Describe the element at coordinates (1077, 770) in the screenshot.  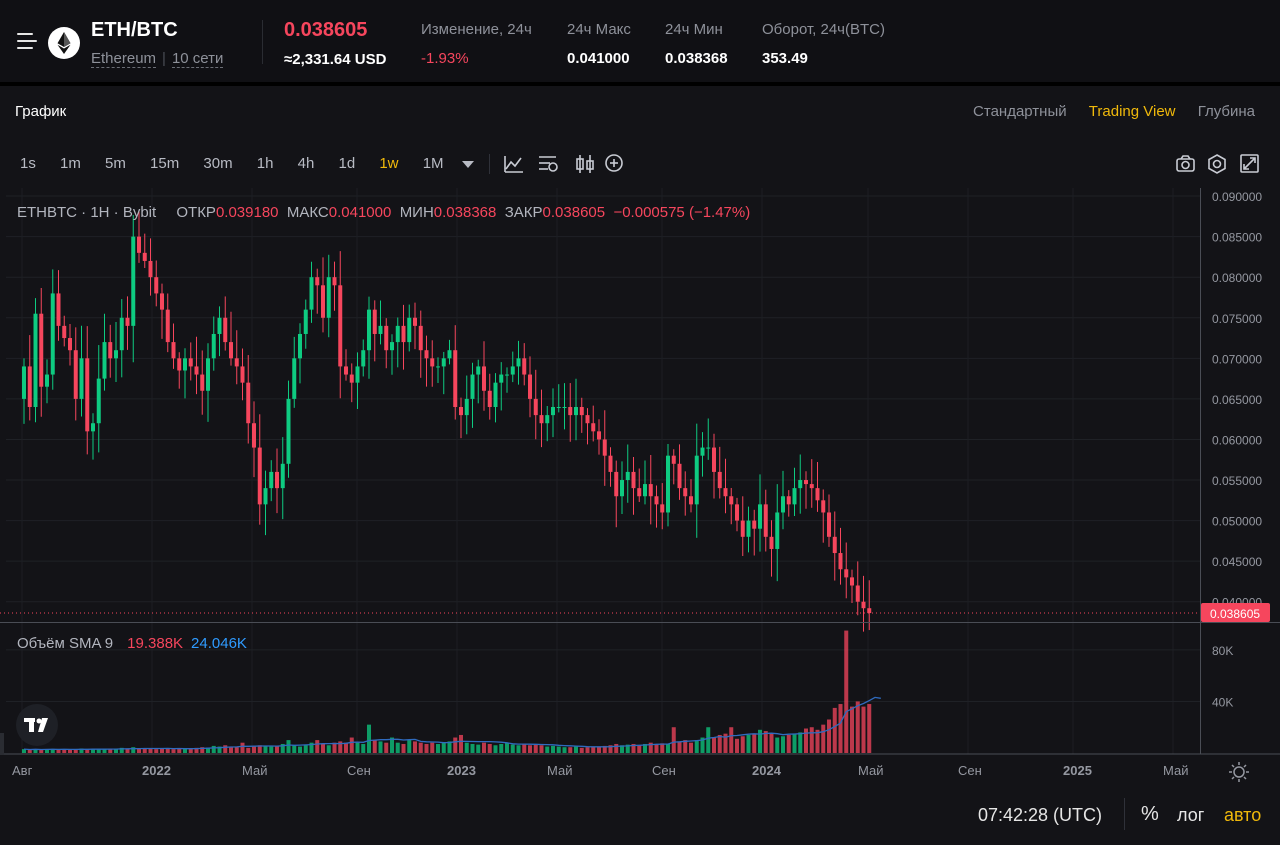
I see `time-tick-label: 2025` at that location.